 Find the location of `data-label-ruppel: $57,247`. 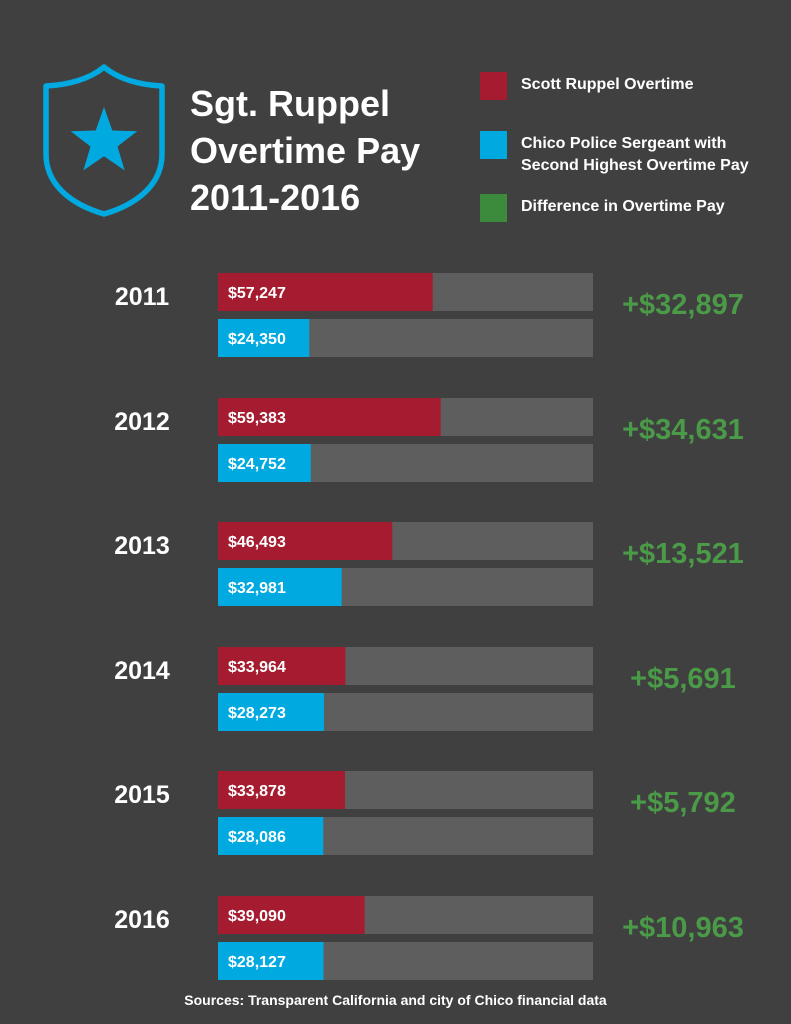

data-label-ruppel: $57,247 is located at coordinates (257, 293).